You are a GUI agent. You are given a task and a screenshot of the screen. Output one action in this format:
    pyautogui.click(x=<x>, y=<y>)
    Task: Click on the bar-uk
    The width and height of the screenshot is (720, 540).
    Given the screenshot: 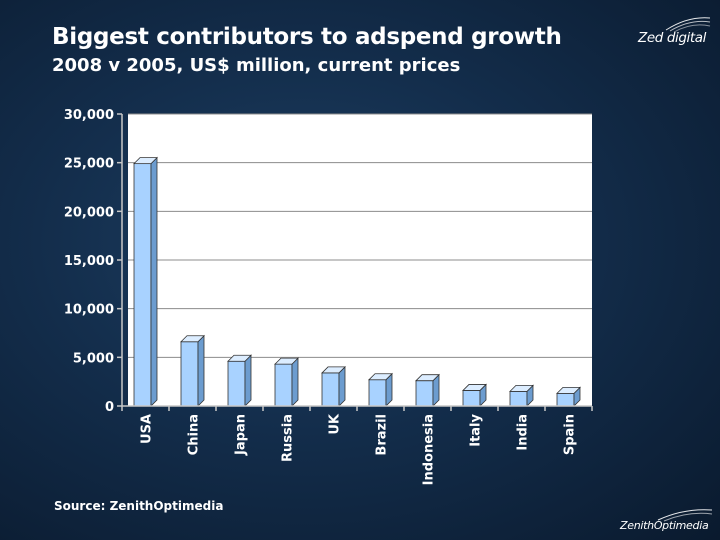 What is the action you would take?
    pyautogui.click(x=333, y=386)
    